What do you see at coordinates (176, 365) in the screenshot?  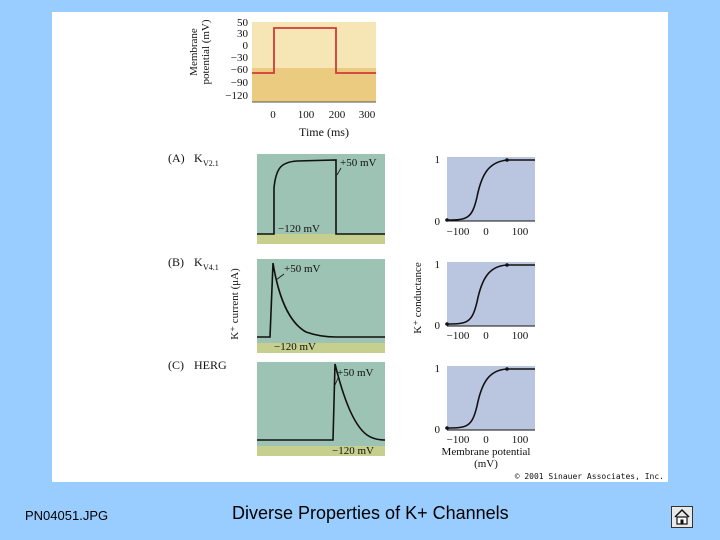 I see `channel-label: (C)` at bounding box center [176, 365].